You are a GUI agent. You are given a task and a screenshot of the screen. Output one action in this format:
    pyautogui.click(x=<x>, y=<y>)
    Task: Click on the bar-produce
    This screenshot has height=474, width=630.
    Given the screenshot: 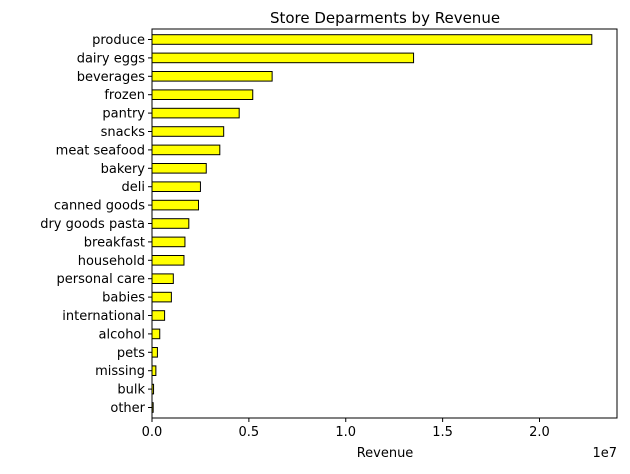 What is the action you would take?
    pyautogui.click(x=372, y=39)
    